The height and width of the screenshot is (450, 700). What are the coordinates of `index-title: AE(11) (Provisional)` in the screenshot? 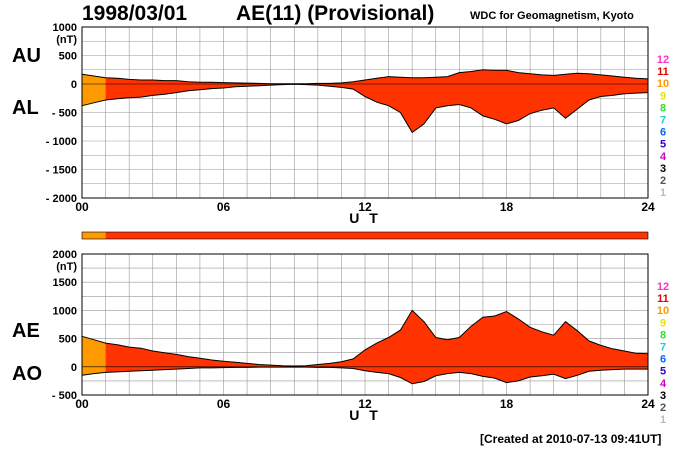 It's located at (335, 13).